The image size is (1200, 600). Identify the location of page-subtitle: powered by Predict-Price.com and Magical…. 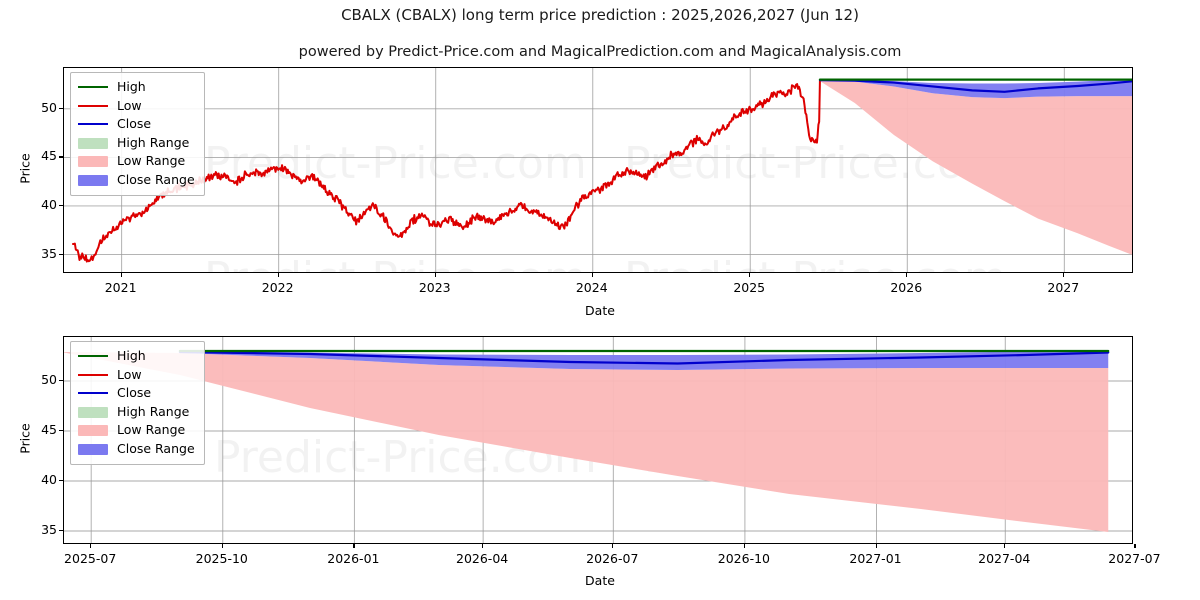
(600, 52).